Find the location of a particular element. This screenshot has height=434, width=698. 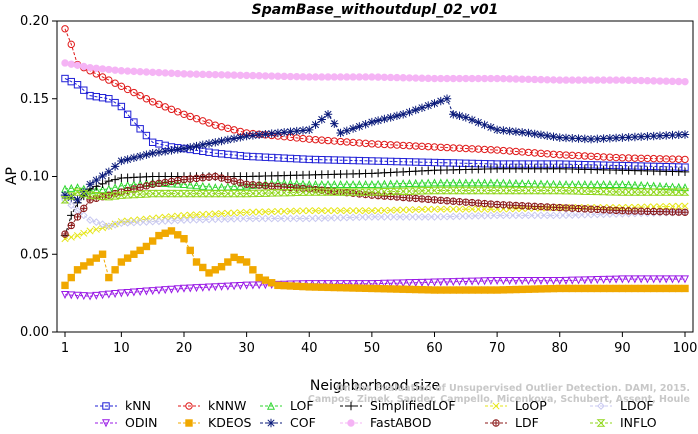

x-tick-label: 80 is located at coordinates (559, 348).